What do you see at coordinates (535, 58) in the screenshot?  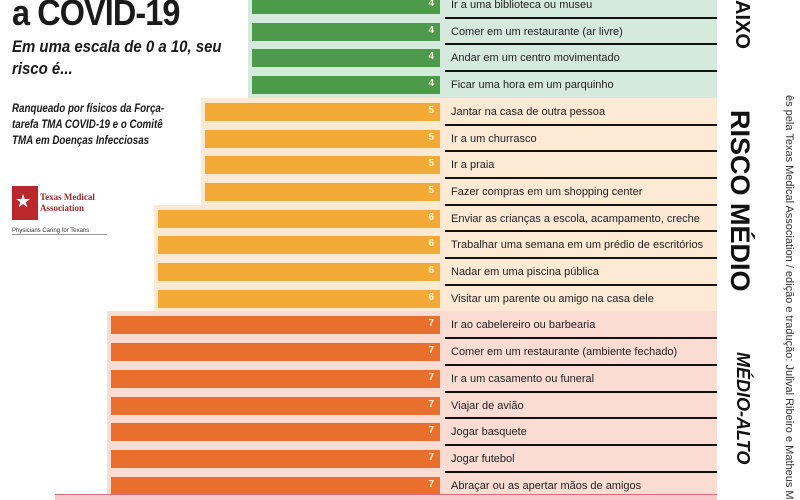 I see `category-label: Andar em um centro movimentado` at bounding box center [535, 58].